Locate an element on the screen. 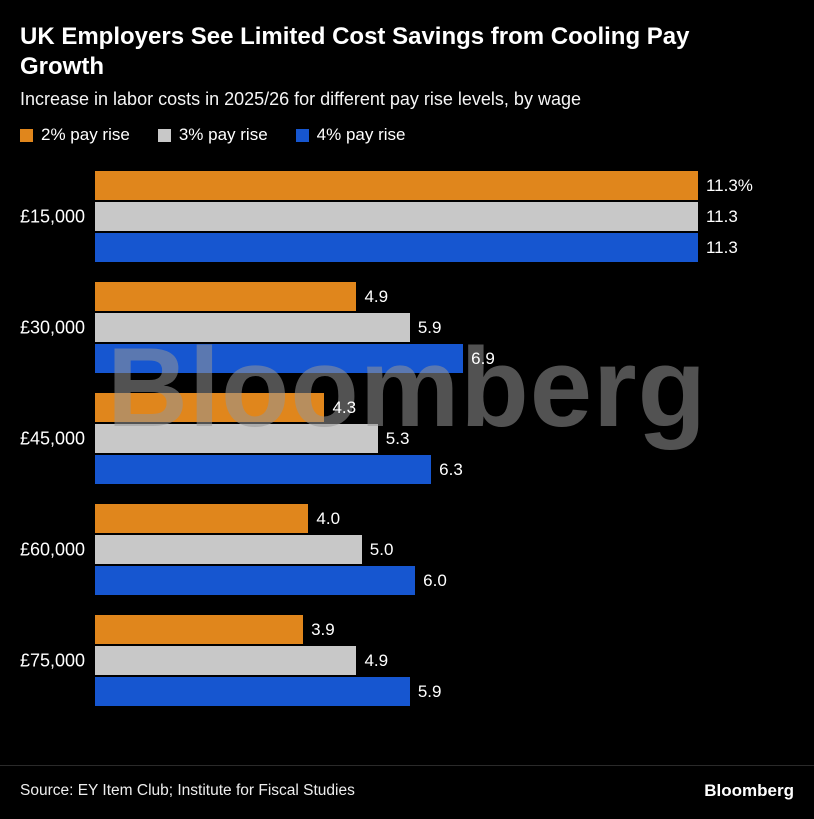 The image size is (814, 819). category-label: £45,000 is located at coordinates (53, 438).